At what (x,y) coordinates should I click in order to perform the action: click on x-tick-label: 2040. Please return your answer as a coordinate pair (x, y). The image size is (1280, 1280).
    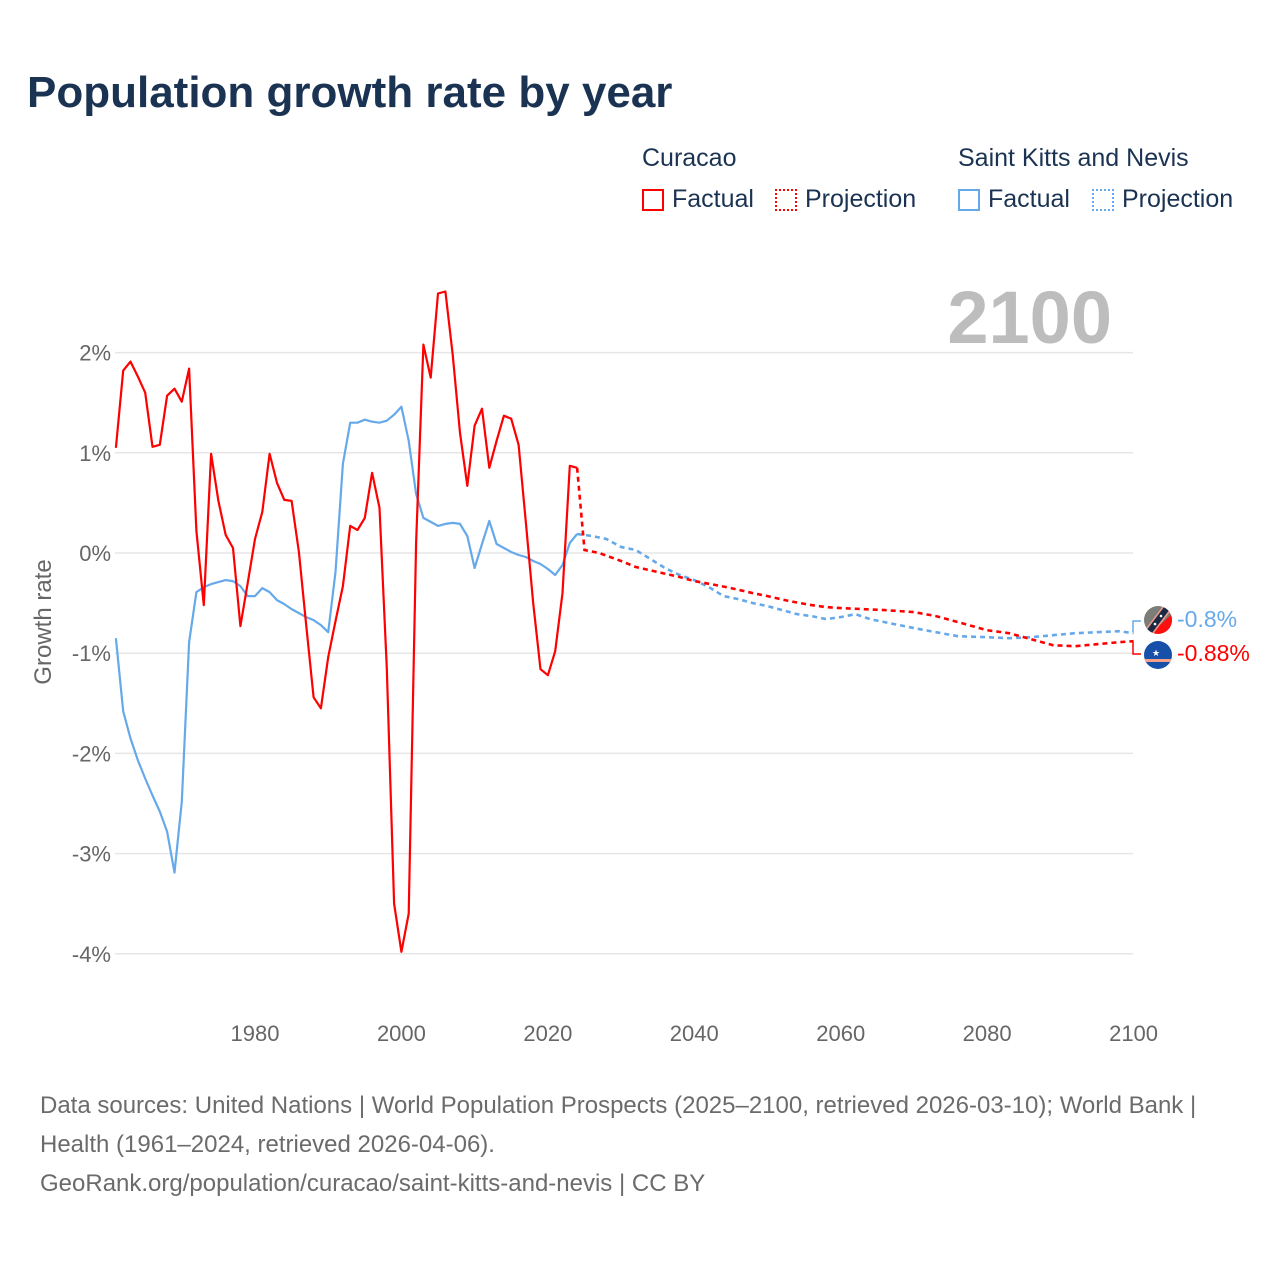
    Looking at the image, I should click on (694, 1033).